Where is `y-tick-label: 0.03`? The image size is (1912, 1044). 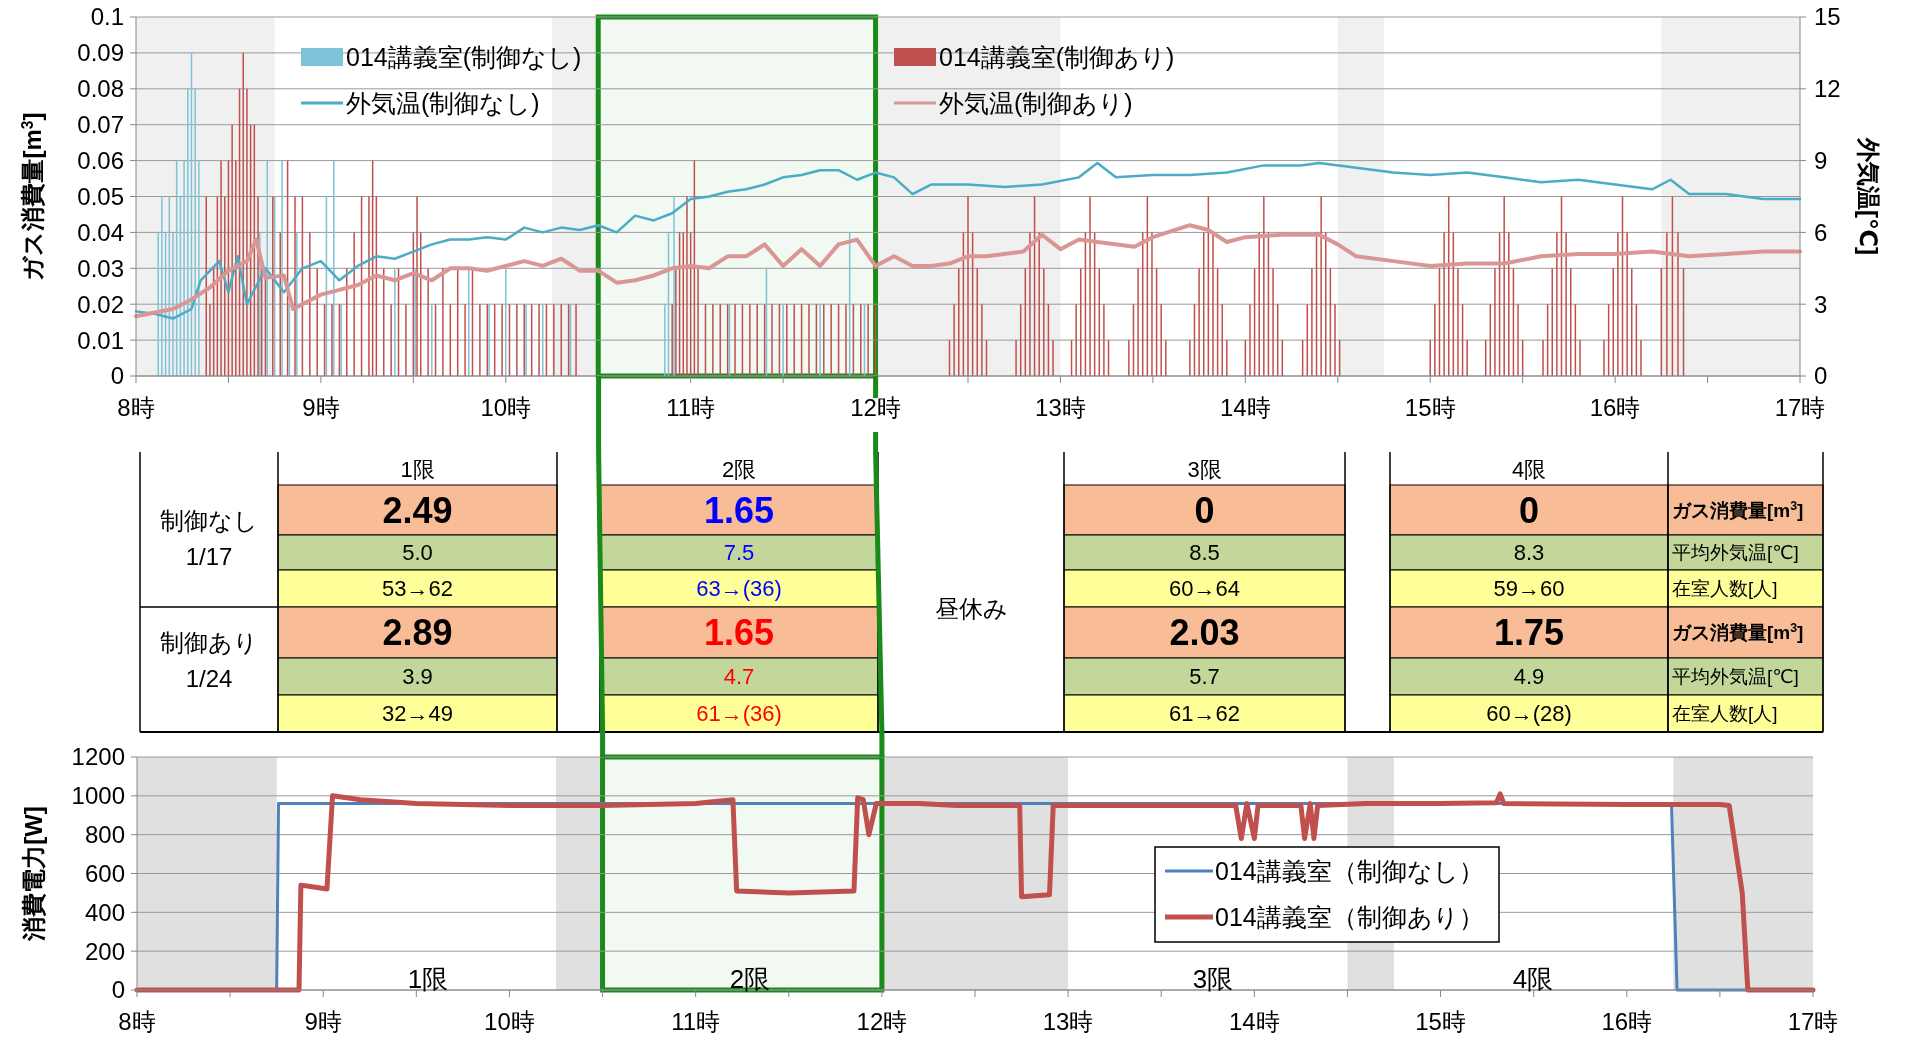 y-tick-label: 0.03 is located at coordinates (100, 268).